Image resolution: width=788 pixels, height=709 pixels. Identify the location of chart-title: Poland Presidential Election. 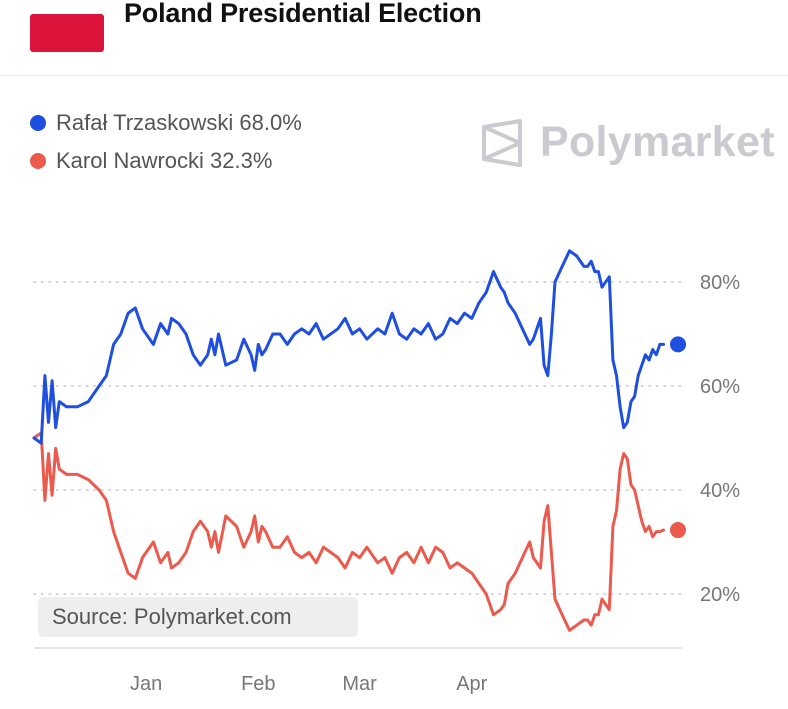
(303, 14).